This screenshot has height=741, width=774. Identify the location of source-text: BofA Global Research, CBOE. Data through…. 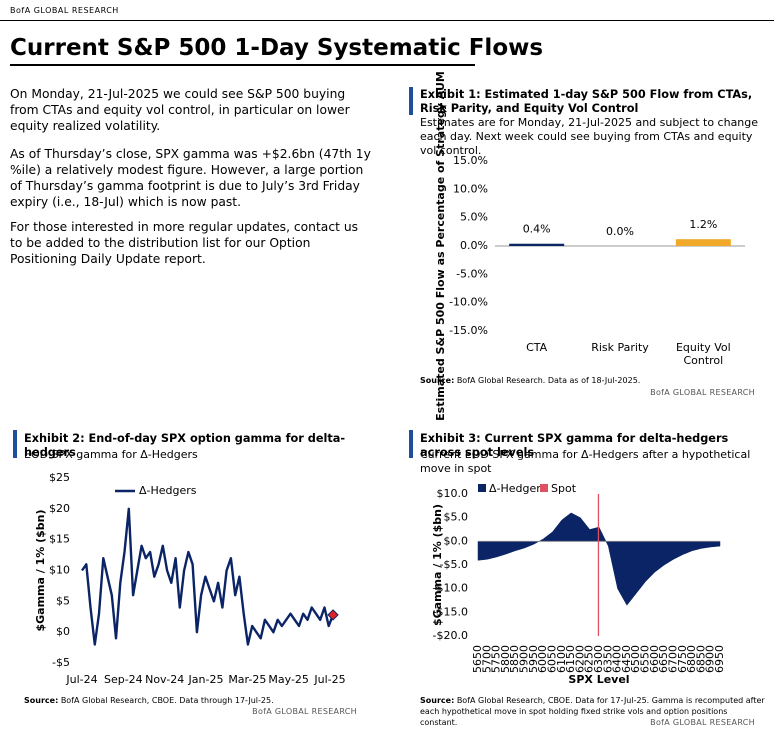
(167, 700).